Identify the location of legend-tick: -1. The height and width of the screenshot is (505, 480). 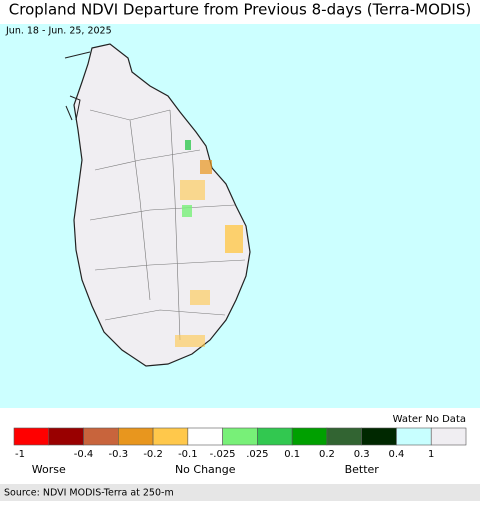
(20, 454).